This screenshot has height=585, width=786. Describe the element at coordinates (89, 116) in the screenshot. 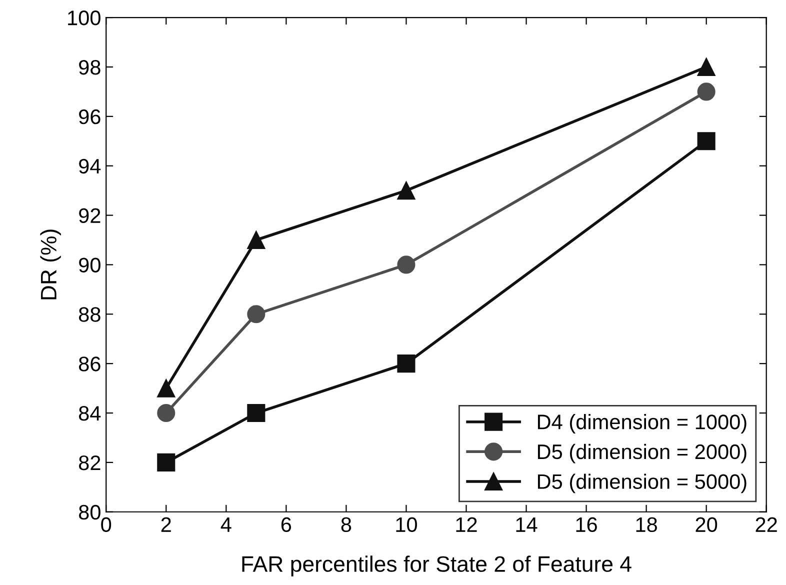

I see `y-tick-label: 96` at that location.